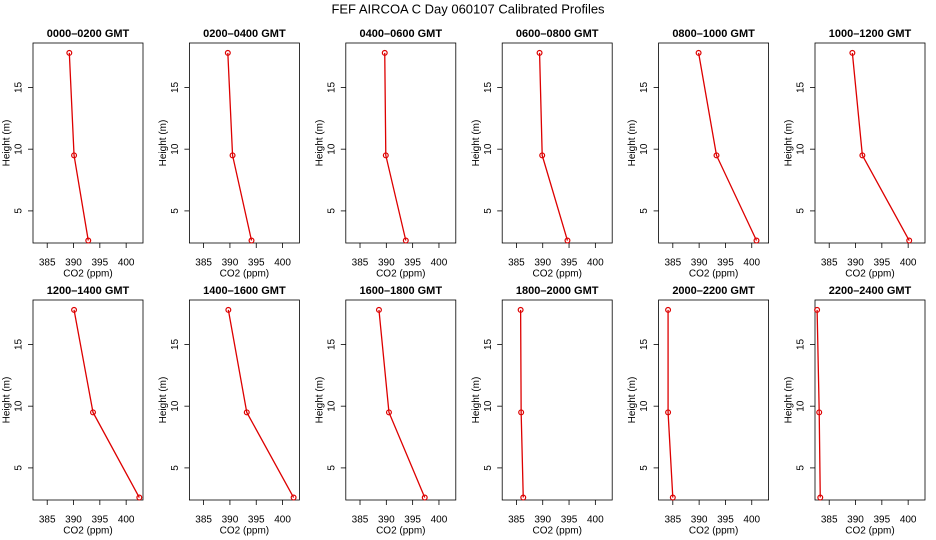 Image resolution: width=936 pixels, height=540 pixels. Describe the element at coordinates (88, 291) in the screenshot. I see `panel-title: 1200–1400 GMT` at that location.